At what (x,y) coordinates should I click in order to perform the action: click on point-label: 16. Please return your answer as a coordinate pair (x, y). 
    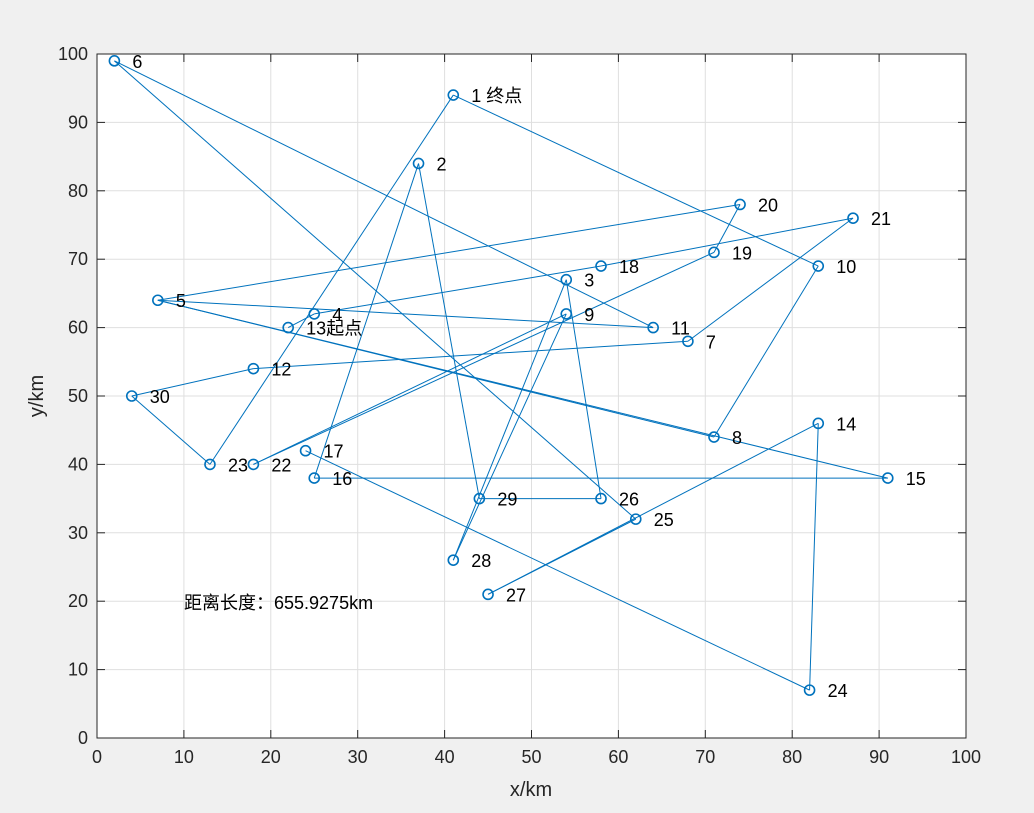
    Looking at the image, I should click on (342, 479).